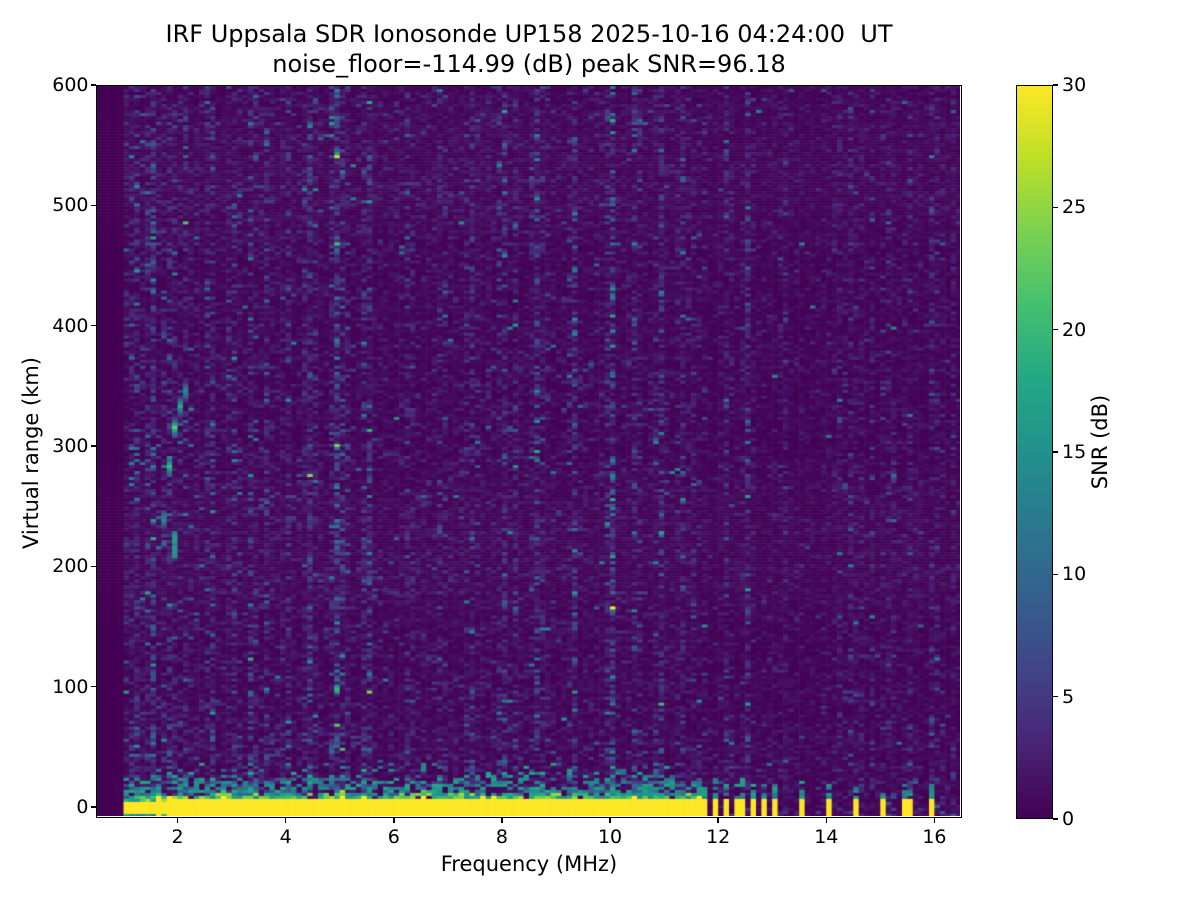 This screenshot has height=900, width=1200. Describe the element at coordinates (70, 445) in the screenshot. I see `y-tick-label: 300` at that location.